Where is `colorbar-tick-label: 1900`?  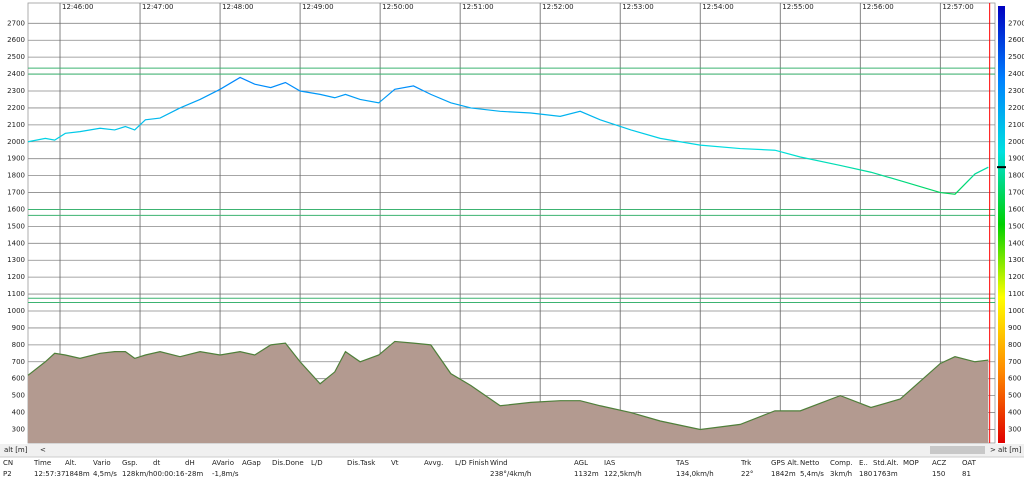 colorbar-tick-label: 1900 is located at coordinates (1016, 159).